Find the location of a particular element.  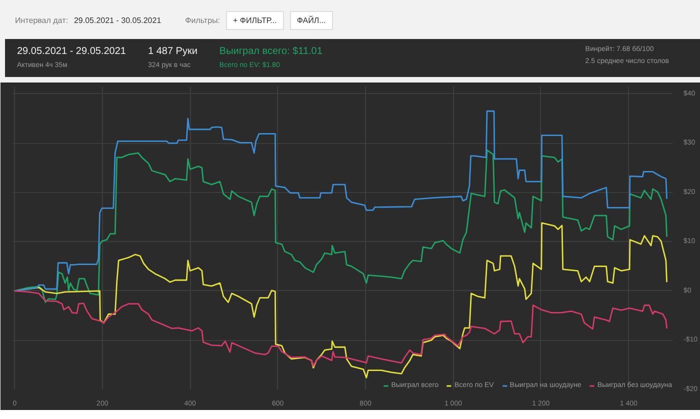

text: Интервал дат: is located at coordinates (41, 20).